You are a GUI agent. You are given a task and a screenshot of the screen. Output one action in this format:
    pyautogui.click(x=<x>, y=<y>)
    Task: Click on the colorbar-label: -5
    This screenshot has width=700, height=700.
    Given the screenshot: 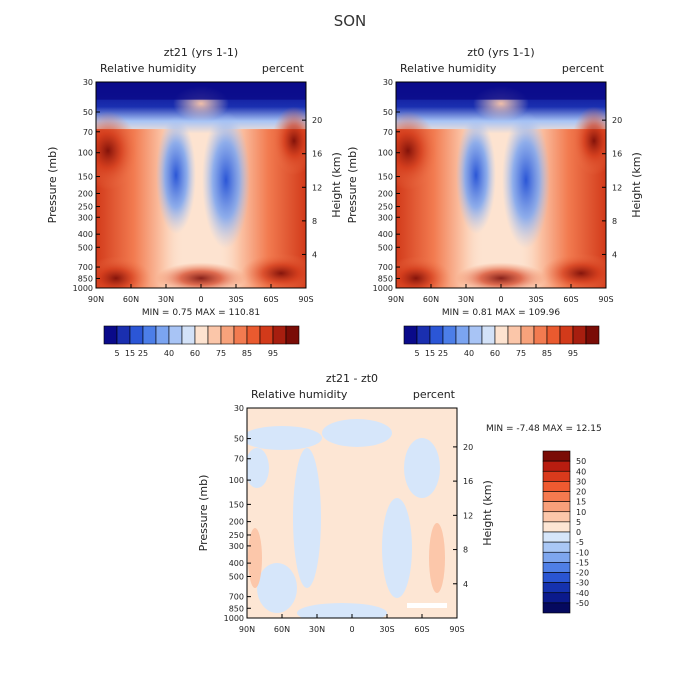 What is the action you would take?
    pyautogui.click(x=580, y=542)
    